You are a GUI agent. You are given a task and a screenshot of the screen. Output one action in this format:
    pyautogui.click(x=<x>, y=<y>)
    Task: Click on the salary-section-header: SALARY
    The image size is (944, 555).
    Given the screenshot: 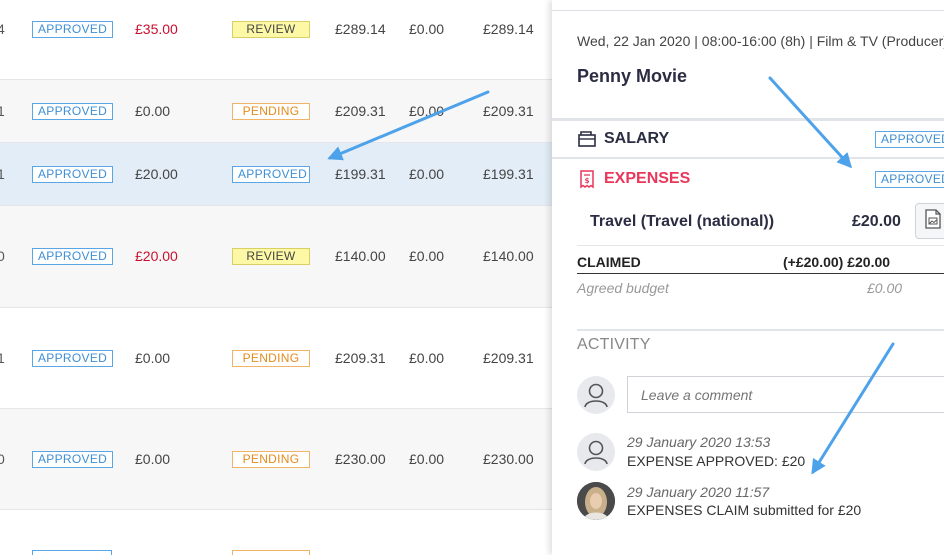 What is the action you would take?
    pyautogui.click(x=623, y=139)
    